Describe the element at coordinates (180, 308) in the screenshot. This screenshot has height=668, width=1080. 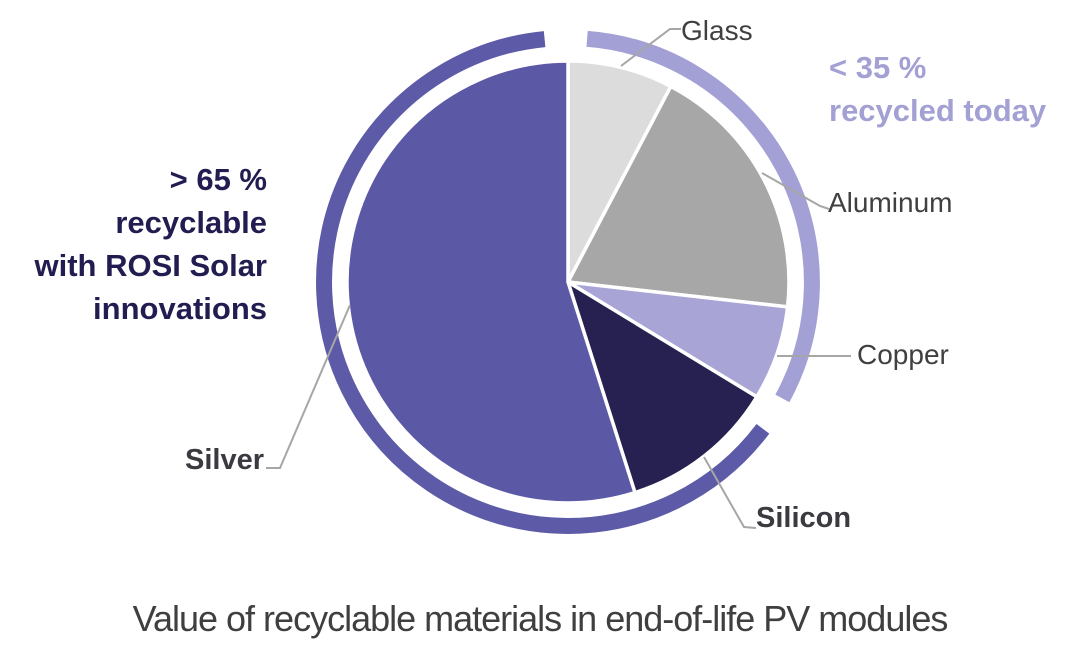
I see `annotation-rosi-line-4: innovations` at that location.